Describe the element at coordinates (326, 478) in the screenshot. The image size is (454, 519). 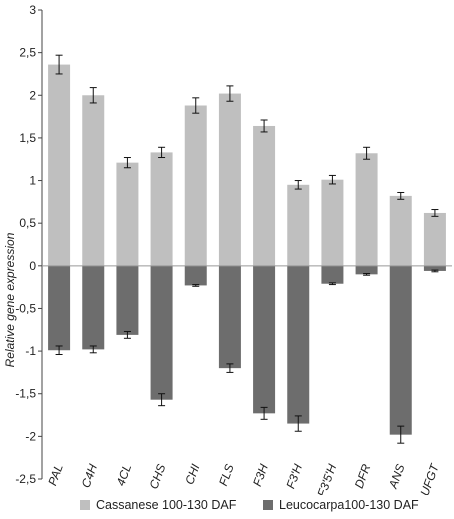
I see `category-label: F3'5'H` at that location.